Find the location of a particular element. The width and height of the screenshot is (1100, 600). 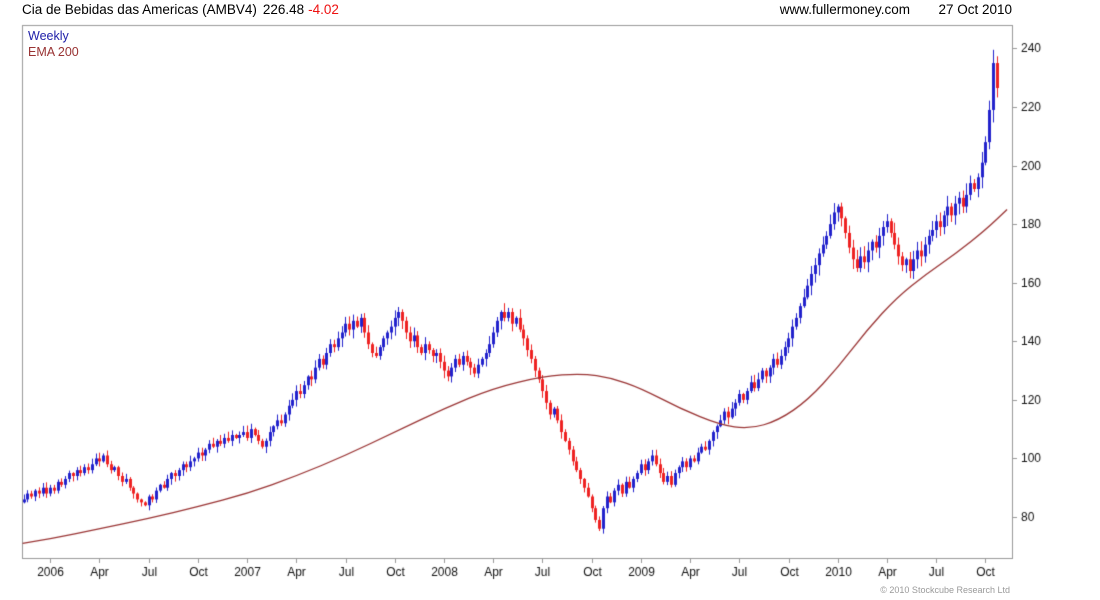

legend-ema200: EMA 200 is located at coordinates (53, 52).